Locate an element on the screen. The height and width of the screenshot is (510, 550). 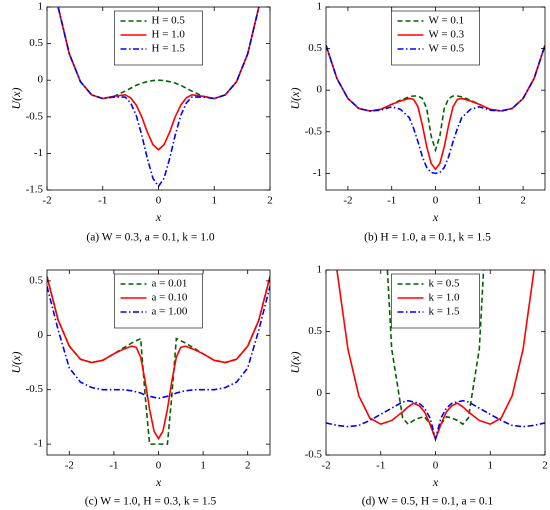
legend: H = 0.5 H = 1.0 H = 1.5 is located at coordinates (158, 38).